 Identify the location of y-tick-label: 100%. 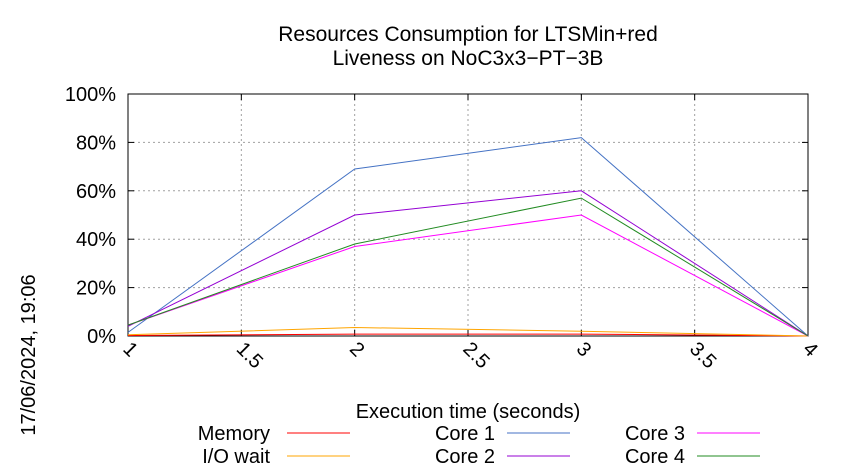
(90, 95).